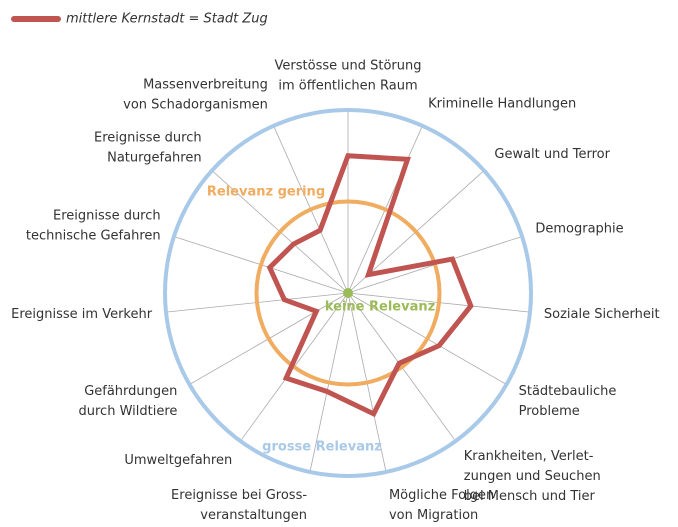  What do you see at coordinates (502, 103) in the screenshot?
I see `category-label: Kriminelle Handlungen` at bounding box center [502, 103].